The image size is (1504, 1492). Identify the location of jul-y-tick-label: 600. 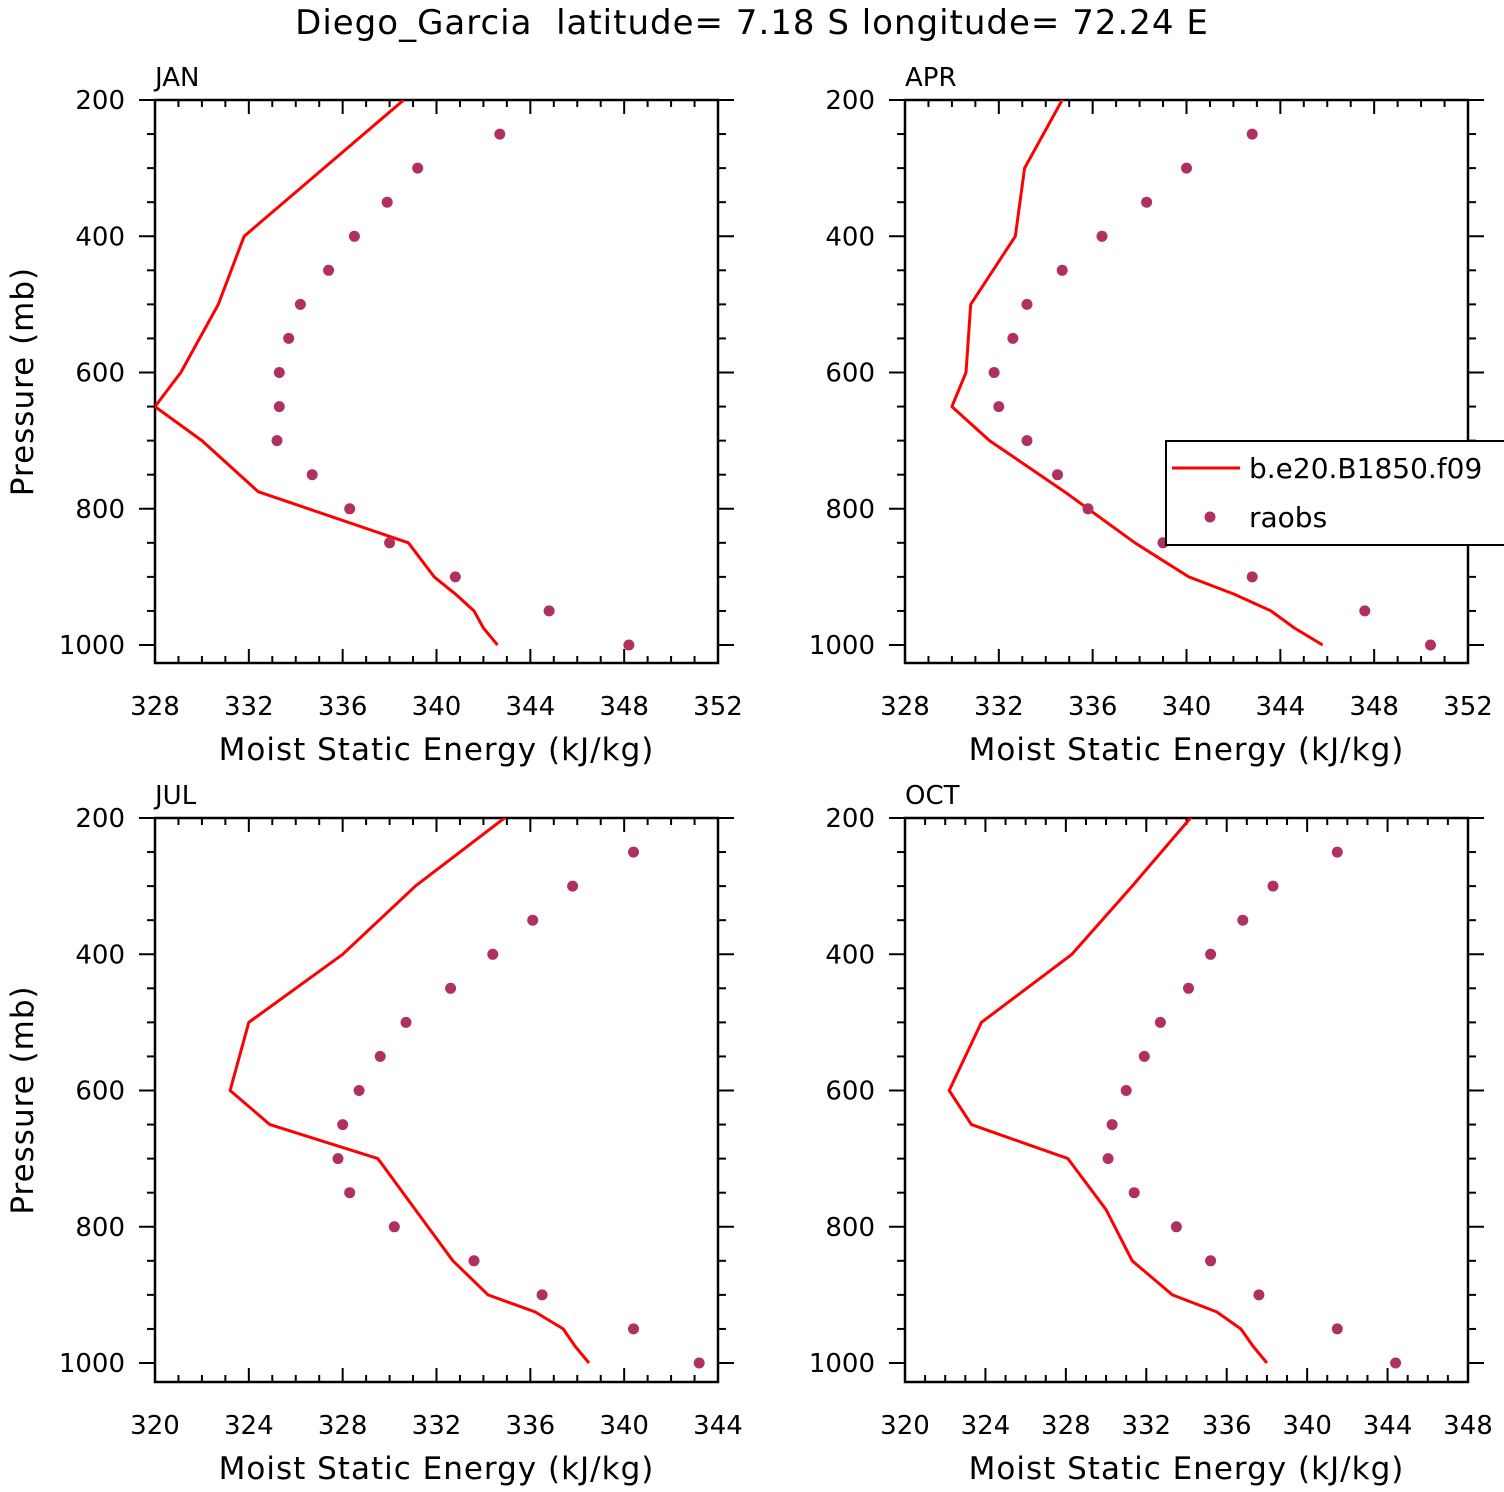
(100, 1092).